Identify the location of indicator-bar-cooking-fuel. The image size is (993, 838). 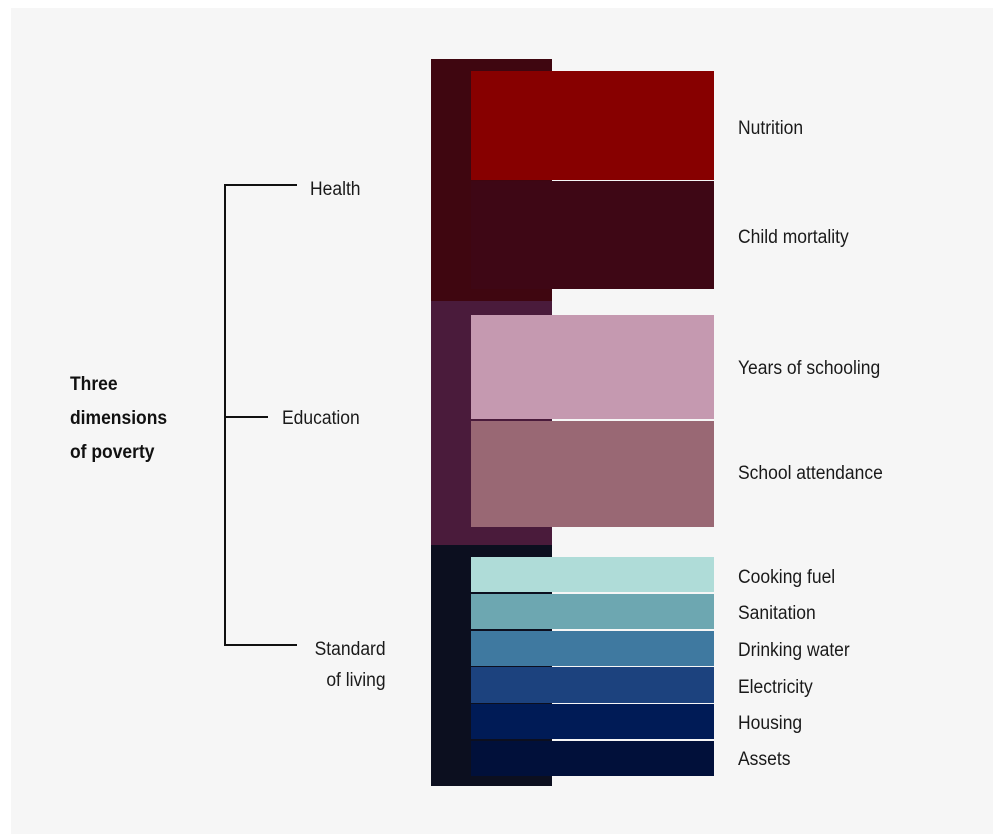
(592, 574).